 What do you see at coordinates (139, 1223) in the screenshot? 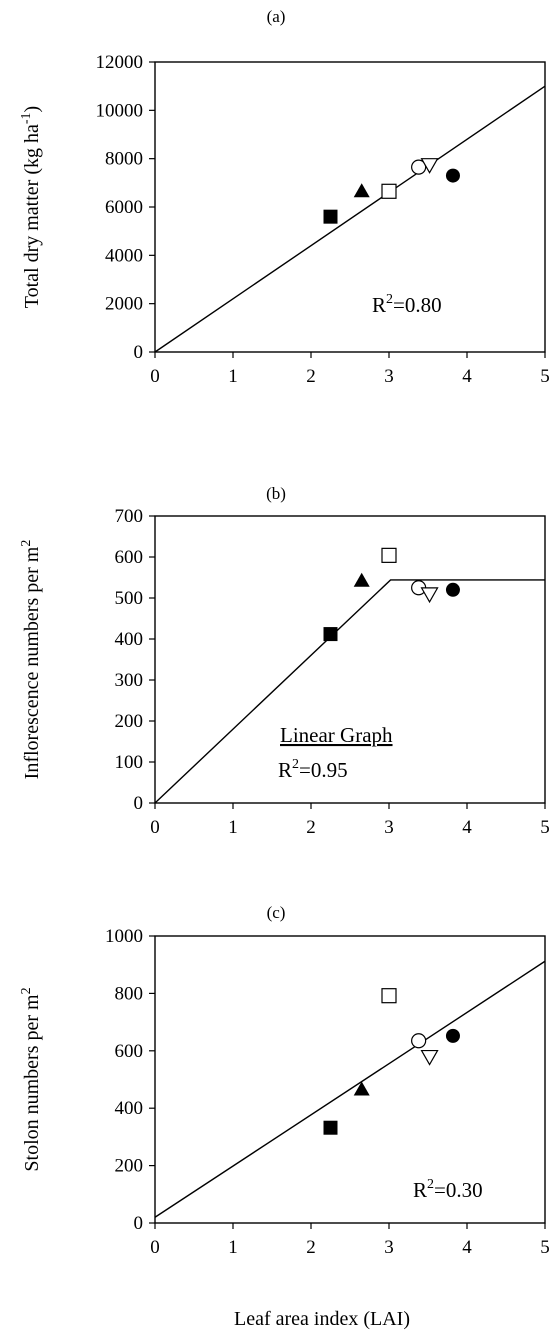
I see `chart-3-y-tick-label: 0` at bounding box center [139, 1223].